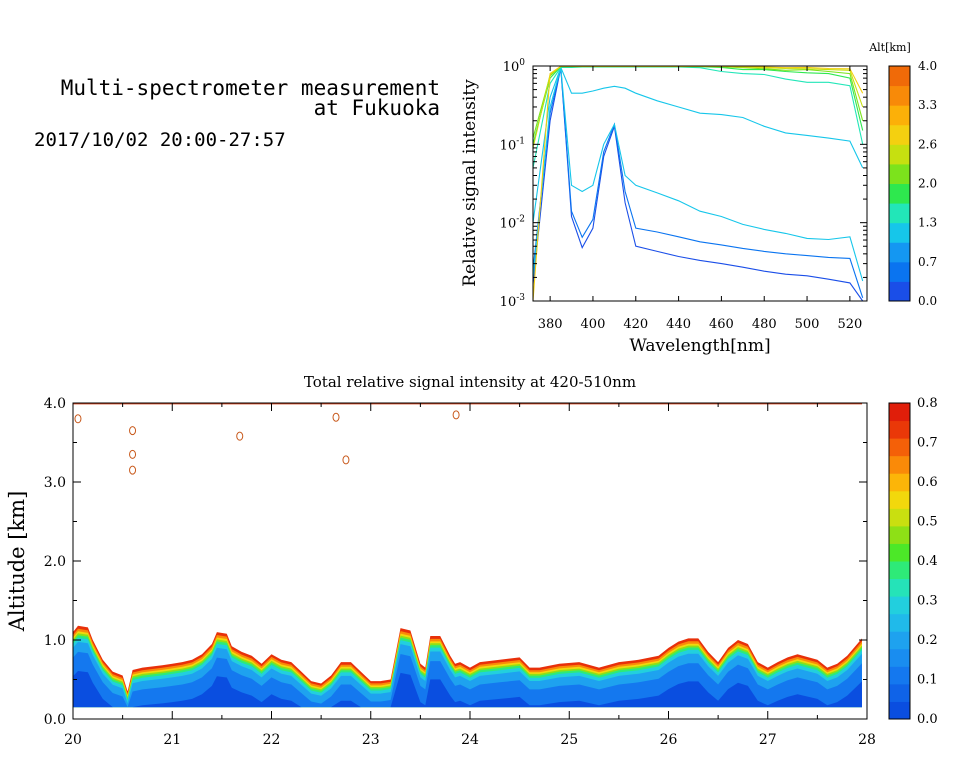 The image size is (960, 770). What do you see at coordinates (371, 740) in the screenshot?
I see `curtain-x-tick-label: 23` at bounding box center [371, 740].